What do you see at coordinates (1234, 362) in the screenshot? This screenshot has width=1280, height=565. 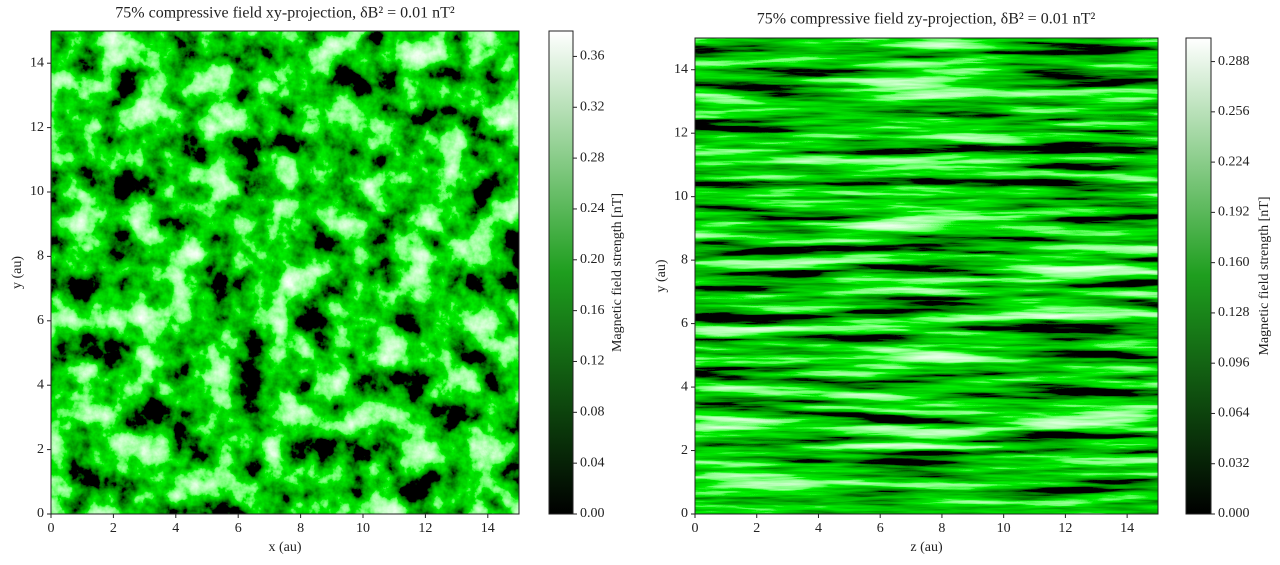 I see `colorbar-tick-label: 0.096` at bounding box center [1234, 362].